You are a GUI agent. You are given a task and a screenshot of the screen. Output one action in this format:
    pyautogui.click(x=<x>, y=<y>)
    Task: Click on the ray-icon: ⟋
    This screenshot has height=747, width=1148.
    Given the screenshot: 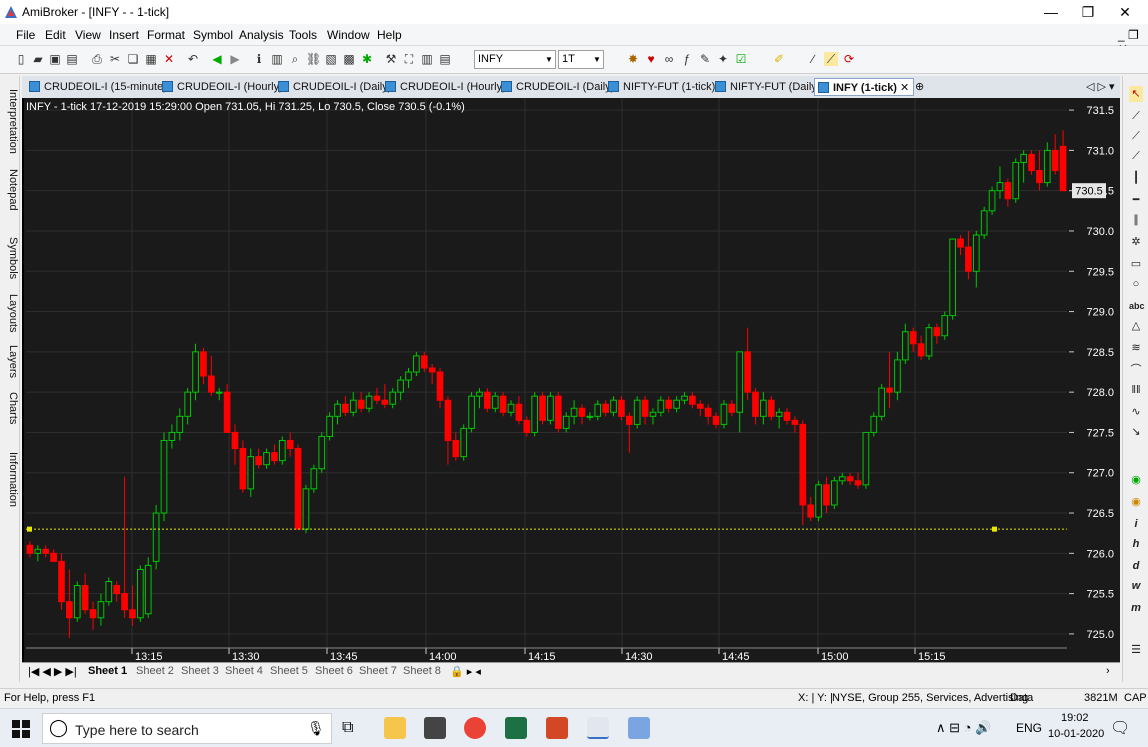 What is the action you would take?
    pyautogui.click(x=1136, y=136)
    